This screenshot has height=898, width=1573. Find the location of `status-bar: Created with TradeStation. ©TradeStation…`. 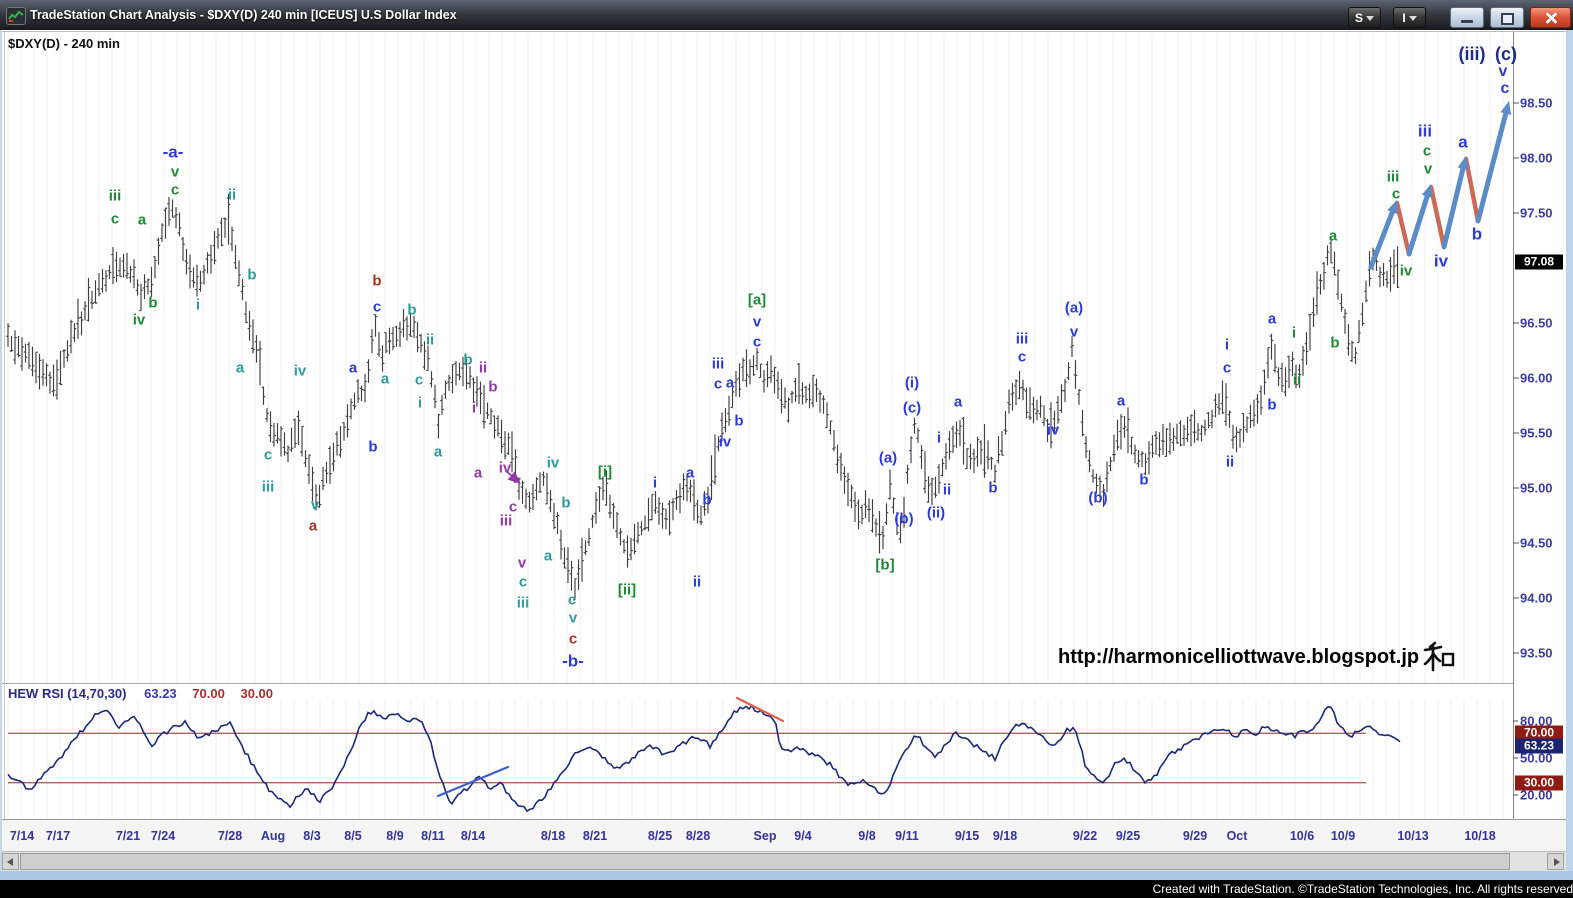

status-bar: Created with TradeStation. ©TradeStation… is located at coordinates (786, 889).